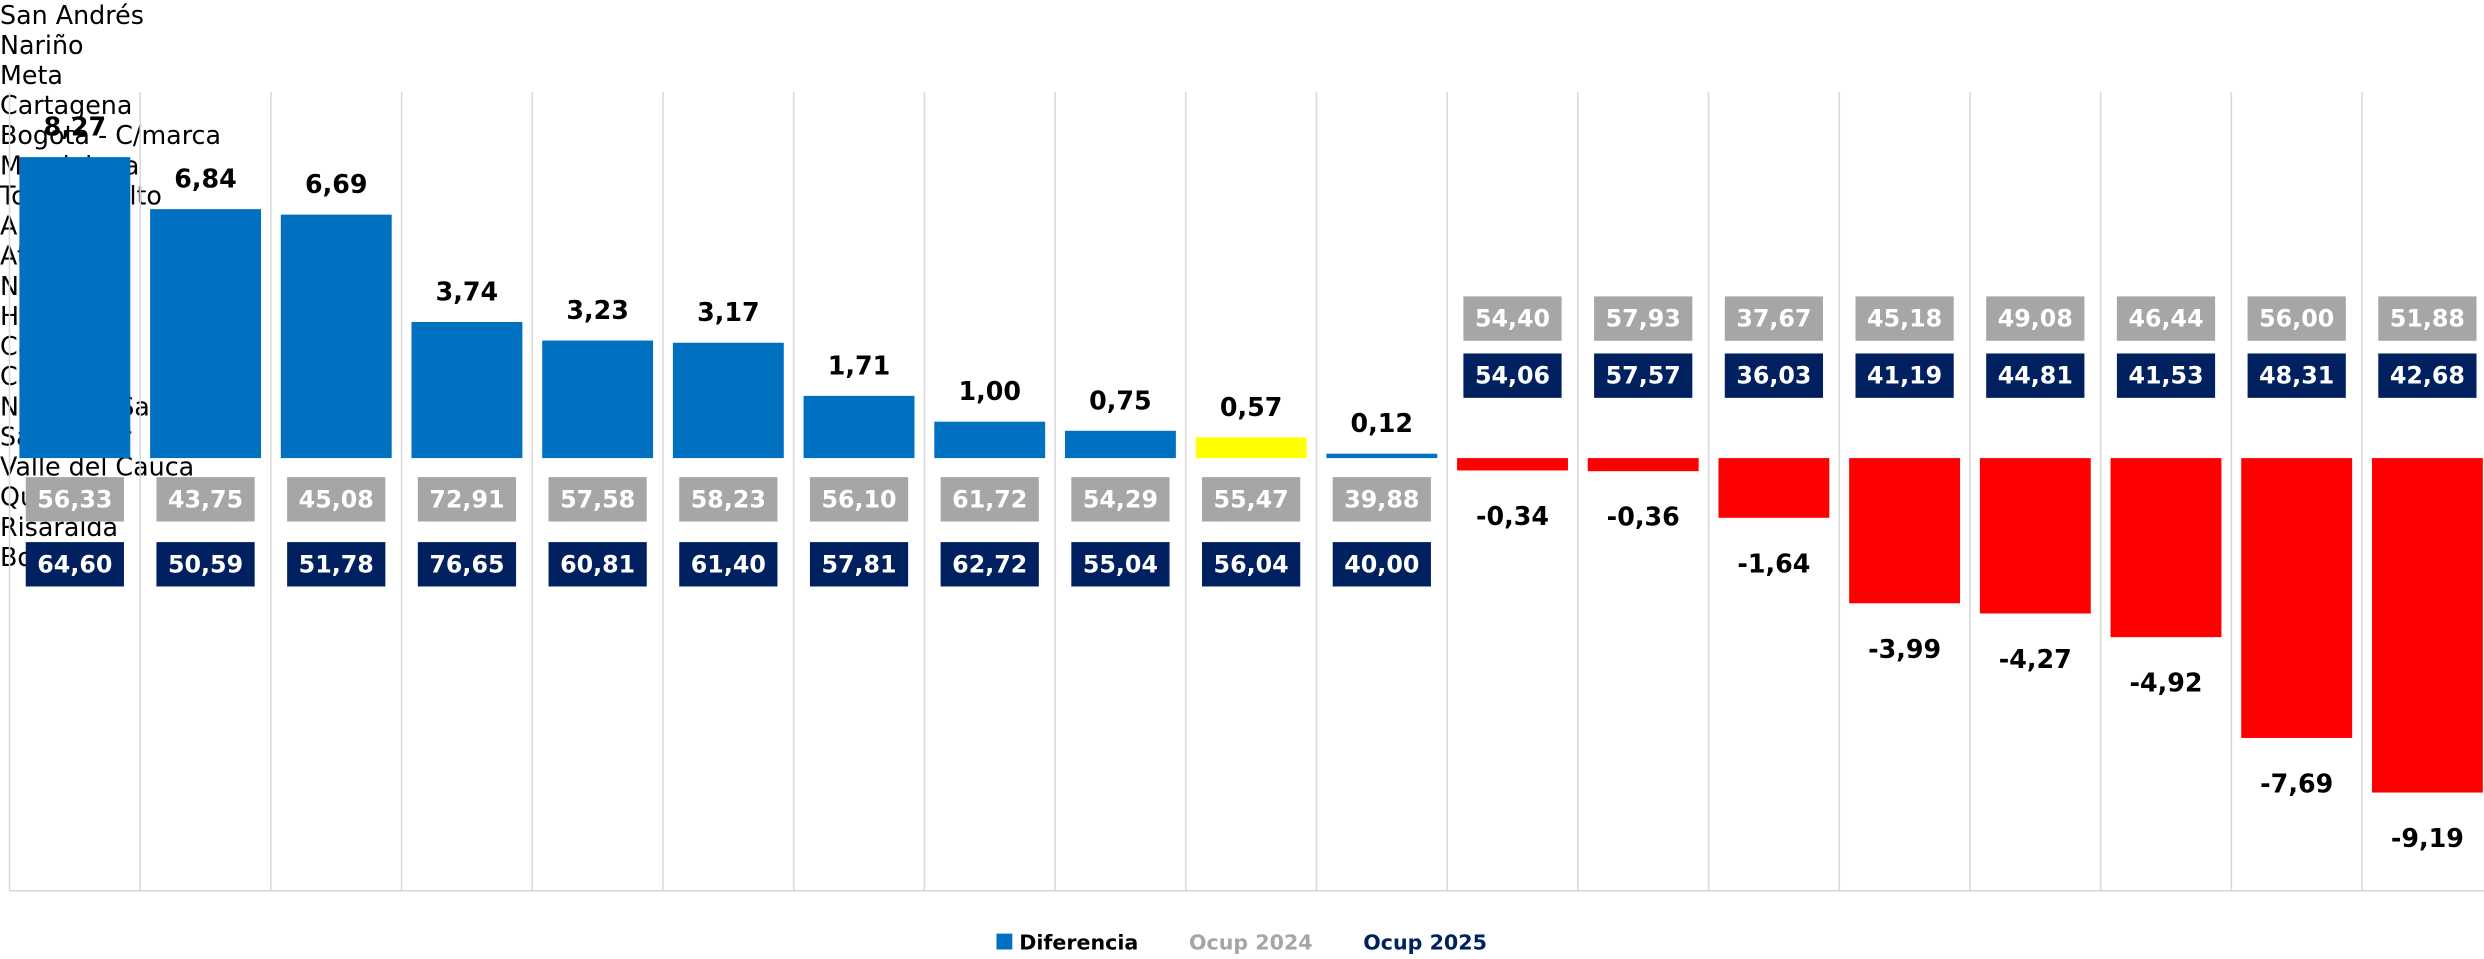 This screenshot has height=959, width=2484. What do you see at coordinates (597, 310) in the screenshot?
I see `data-label: 3,23` at bounding box center [597, 310].